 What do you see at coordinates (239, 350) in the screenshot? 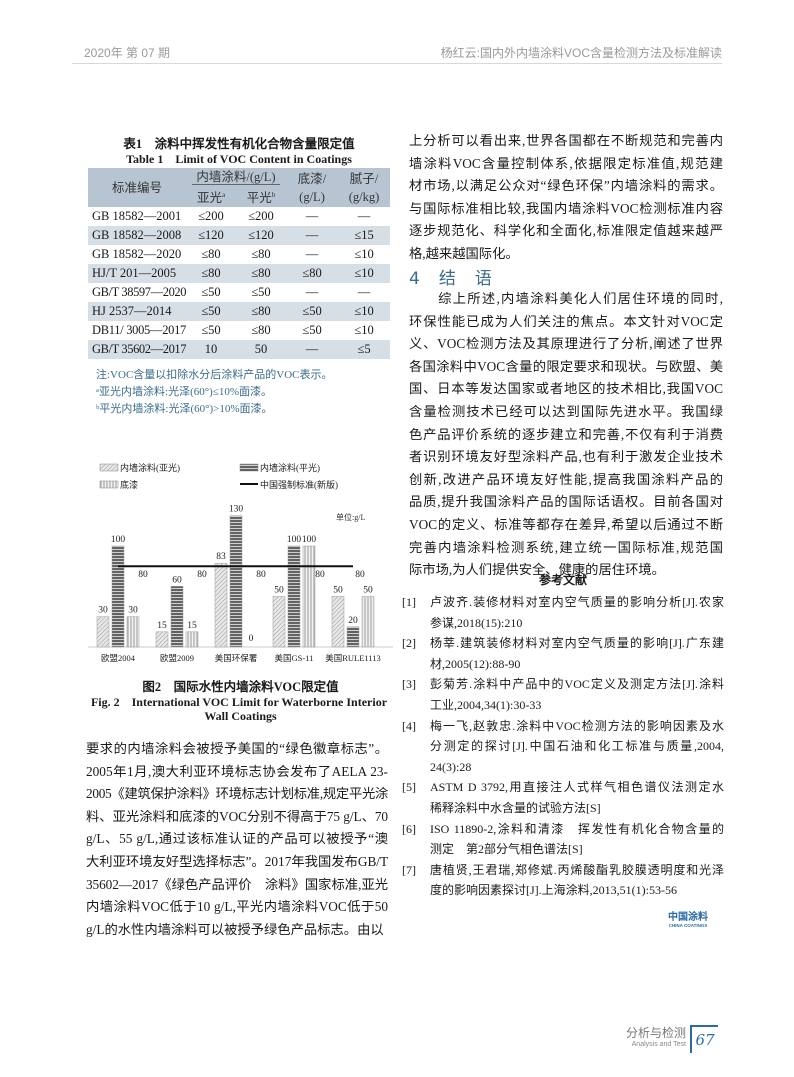
I see `table-row: GB/T 35602—2017 10 50— ≤5` at bounding box center [239, 350].